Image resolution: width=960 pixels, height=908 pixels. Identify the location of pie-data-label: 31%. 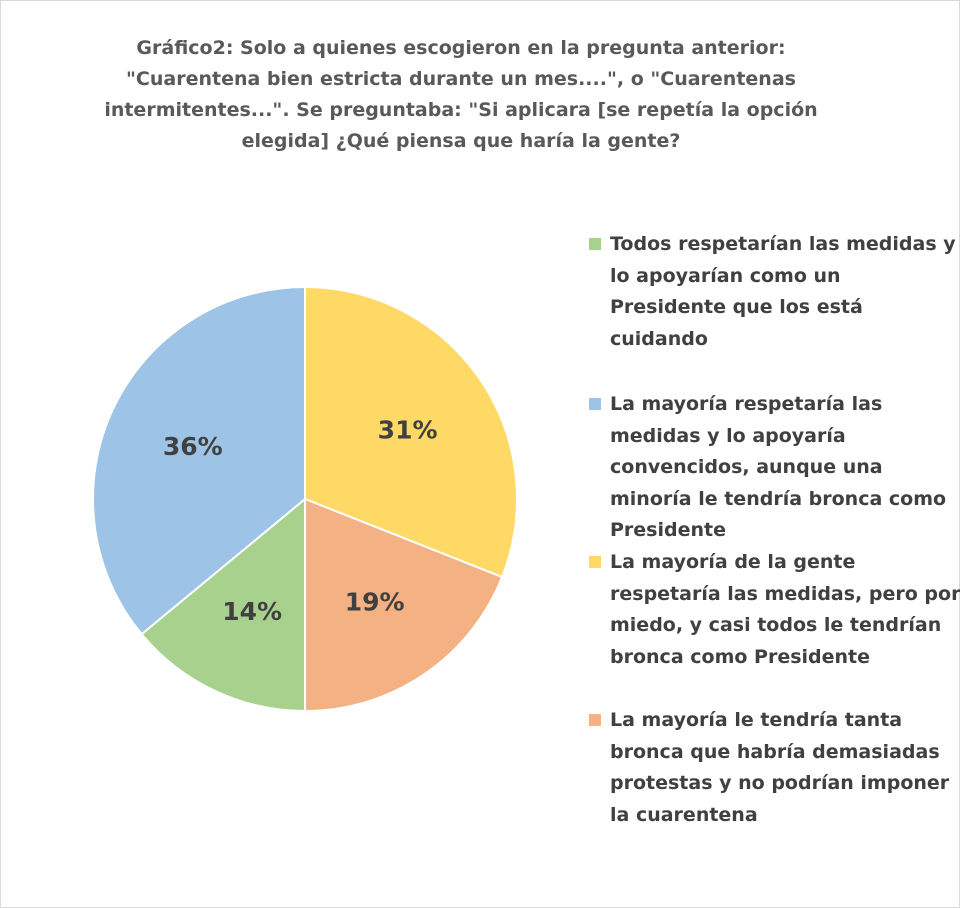
(408, 429).